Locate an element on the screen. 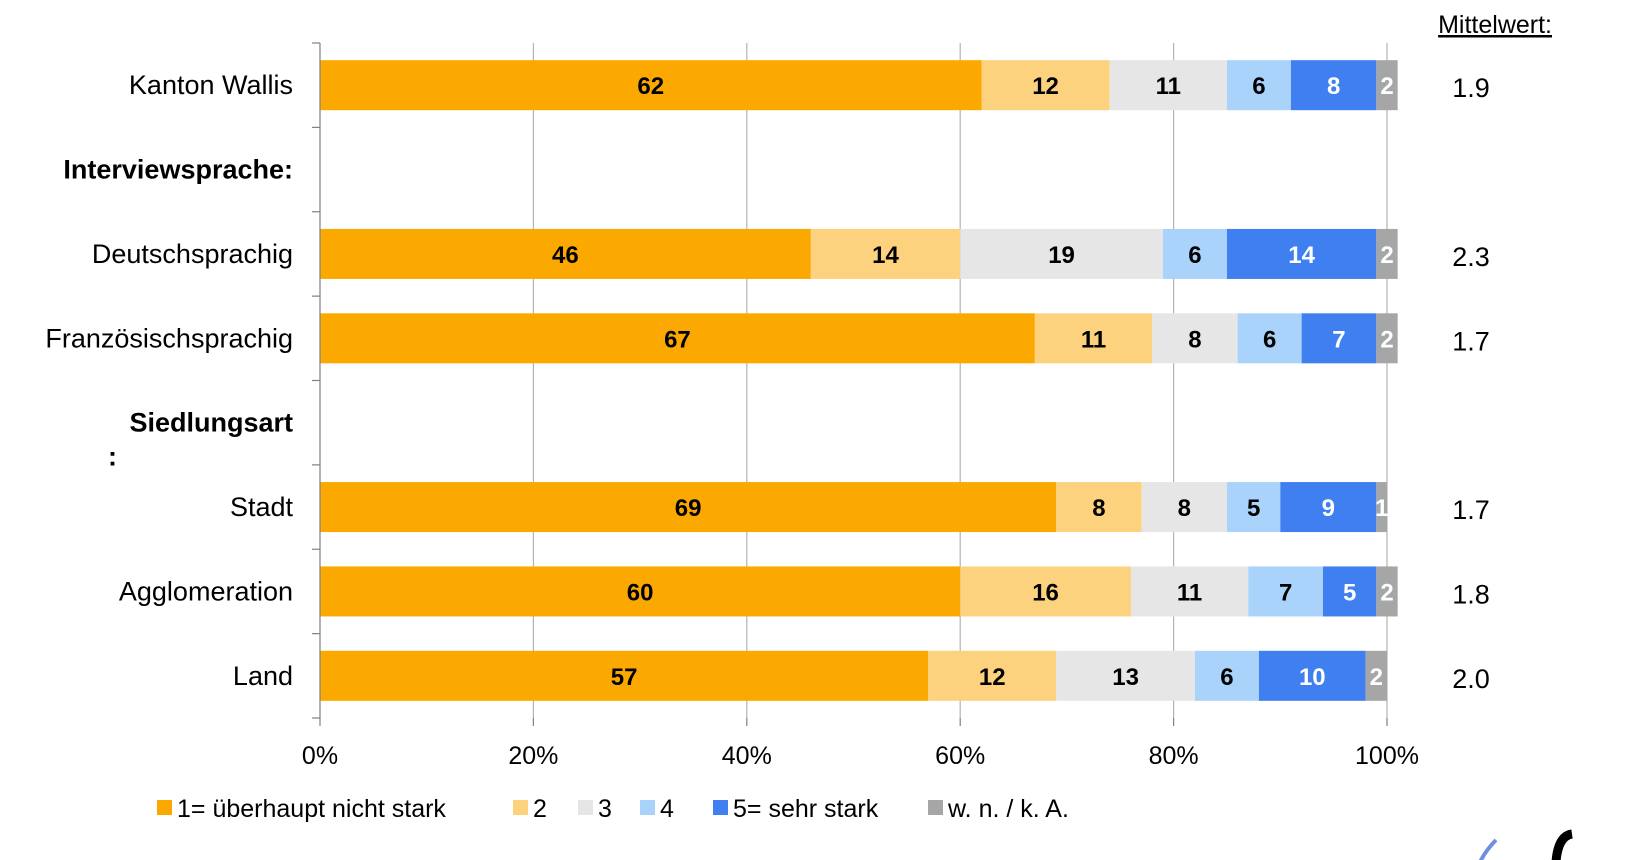 The image size is (1636, 860). x-tick-label: 0% is located at coordinates (320, 756).